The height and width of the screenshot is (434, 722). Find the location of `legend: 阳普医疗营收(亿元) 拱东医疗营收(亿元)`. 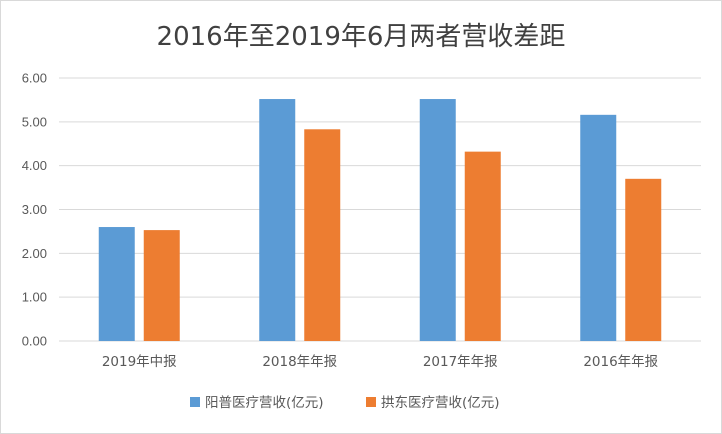

legend: 阳普医疗营收(亿元) 拱东医疗营收(亿元) is located at coordinates (345, 403).